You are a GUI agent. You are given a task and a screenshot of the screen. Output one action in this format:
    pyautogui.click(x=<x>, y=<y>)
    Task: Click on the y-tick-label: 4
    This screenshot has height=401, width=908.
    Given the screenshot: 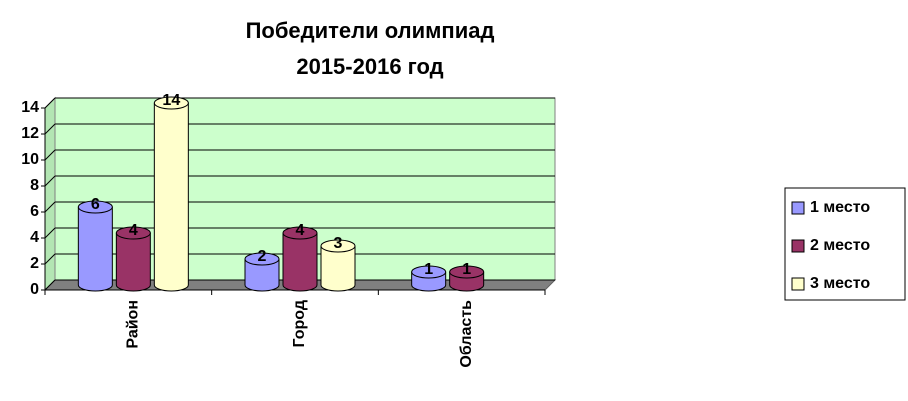 What is the action you would take?
    pyautogui.click(x=34, y=237)
    